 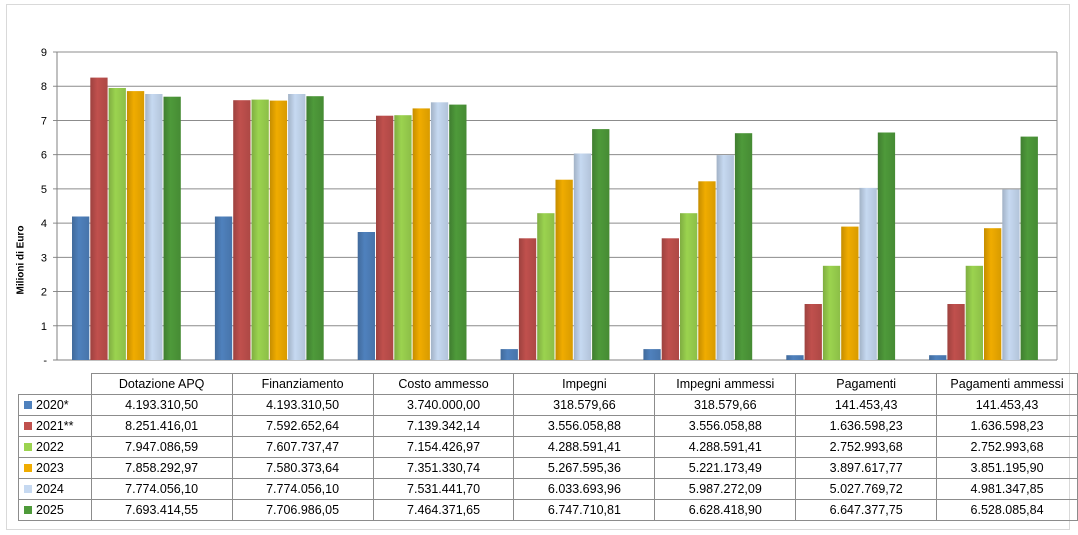 I want to click on y-tick-label: 9, so click(x=44, y=53).